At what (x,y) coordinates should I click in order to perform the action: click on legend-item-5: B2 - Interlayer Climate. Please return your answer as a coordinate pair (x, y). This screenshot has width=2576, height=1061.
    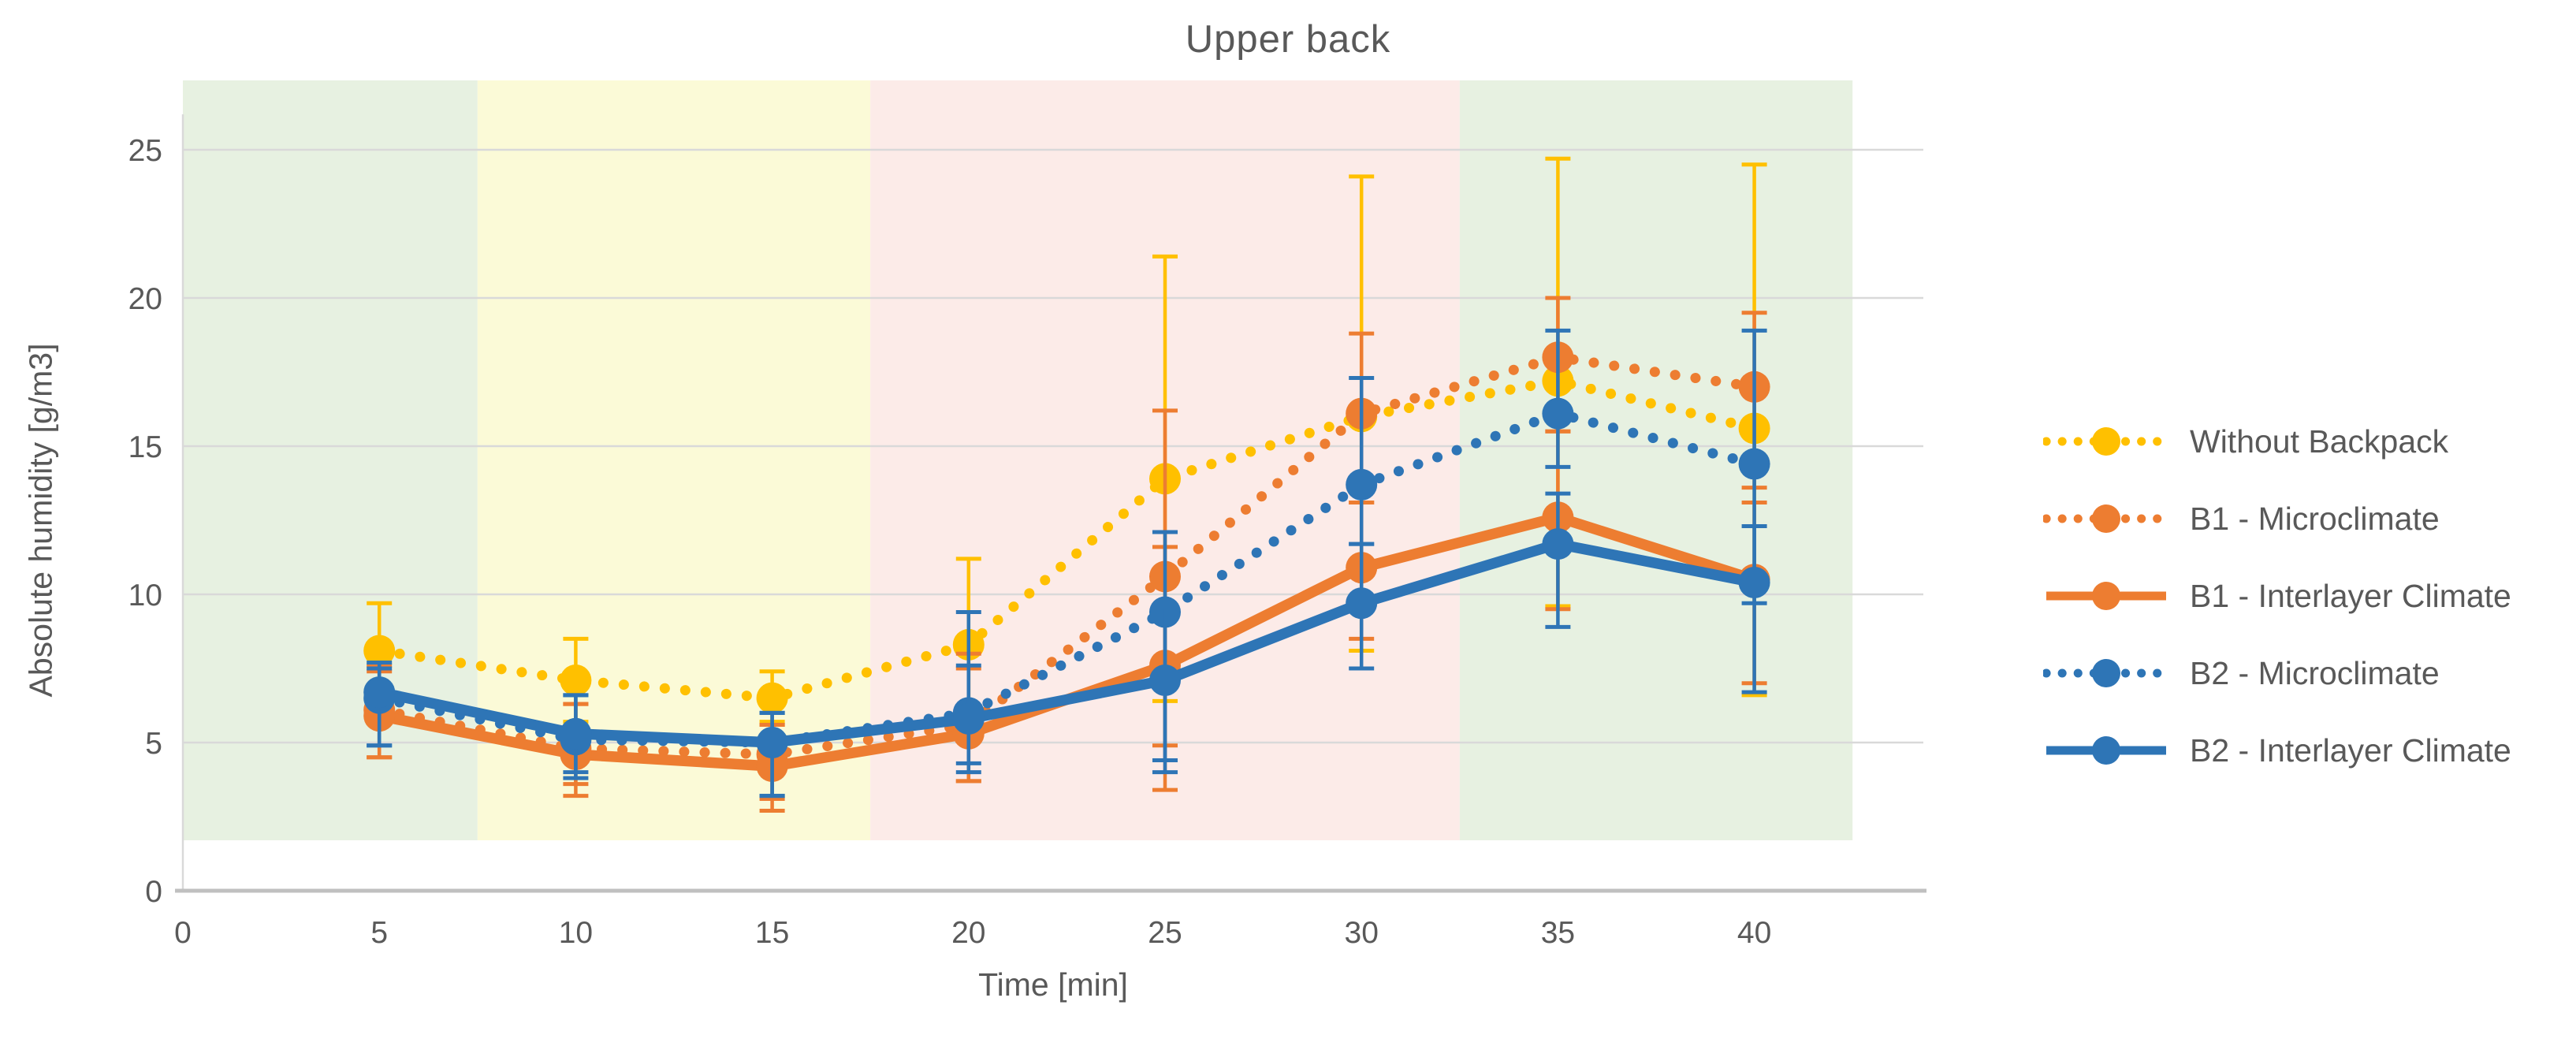
    Looking at the image, I should click on (2277, 750).